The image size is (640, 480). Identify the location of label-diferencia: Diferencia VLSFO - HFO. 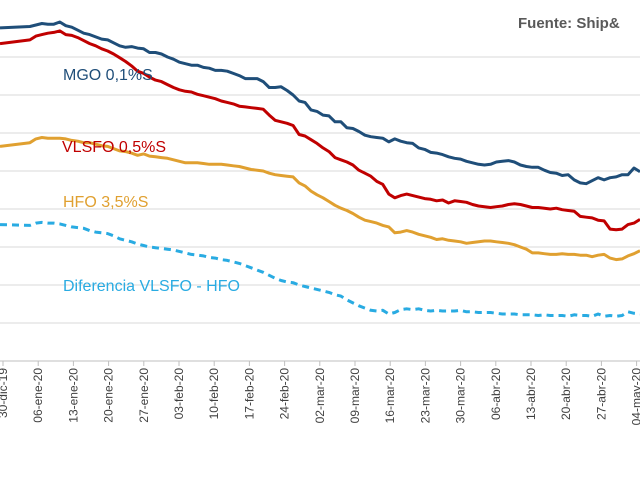
(151, 286).